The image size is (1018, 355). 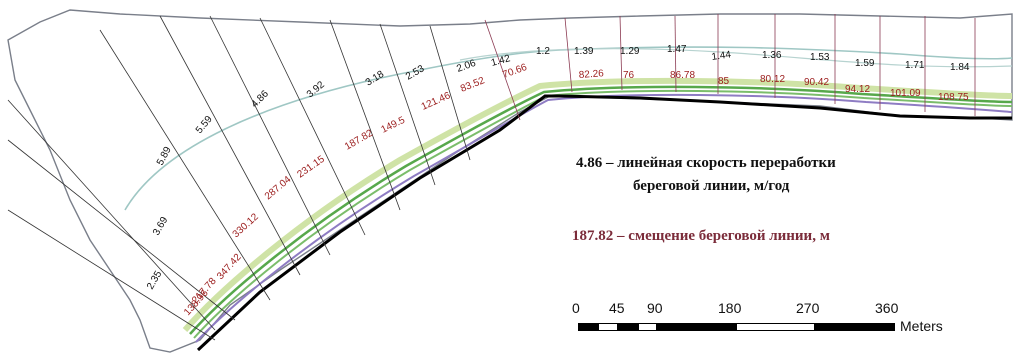 What do you see at coordinates (501, 61) in the screenshot?
I see `transect-rate-label: 1.42` at bounding box center [501, 61].